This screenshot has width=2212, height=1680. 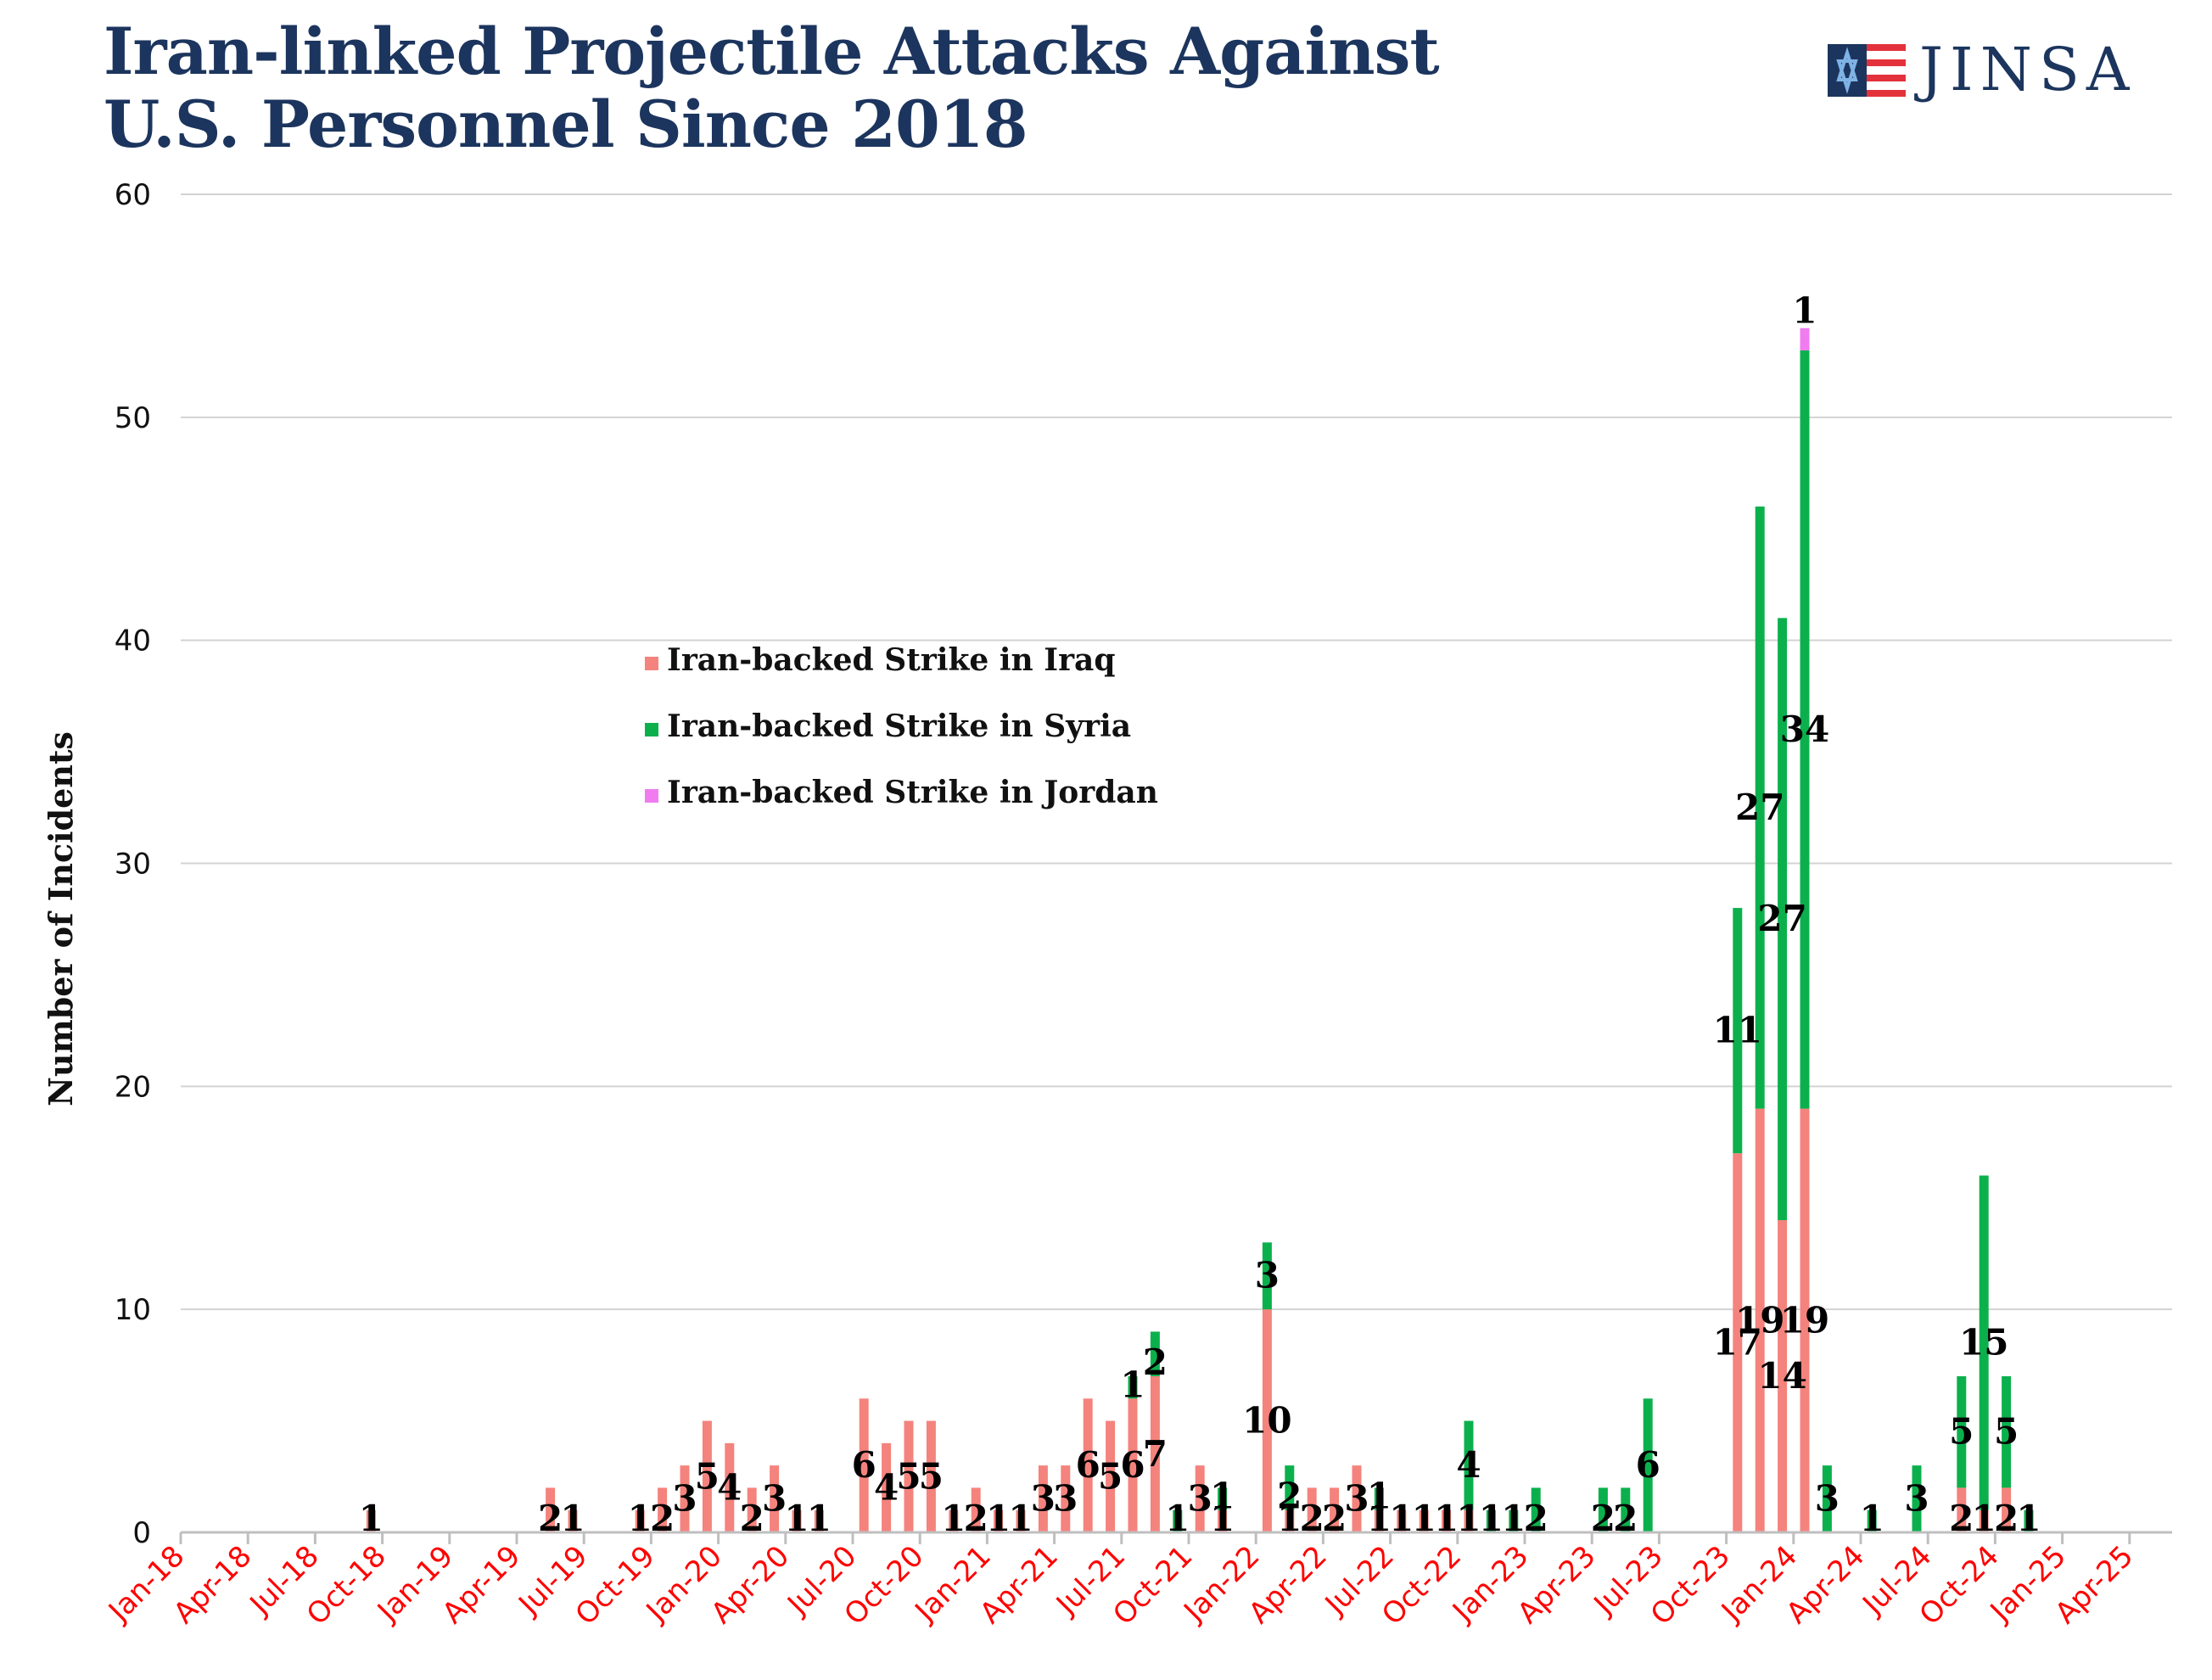 I want to click on y-tick-label: 50, so click(x=133, y=418).